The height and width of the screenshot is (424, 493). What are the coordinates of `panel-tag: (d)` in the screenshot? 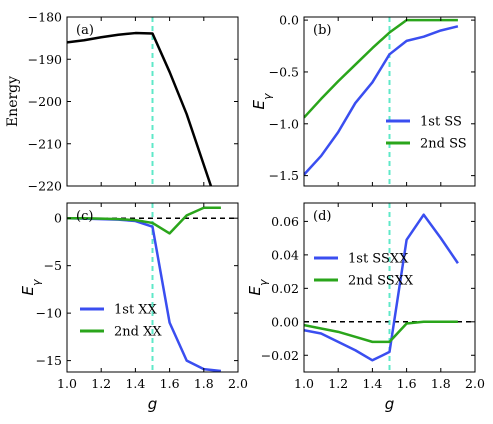 It's located at (322, 216).